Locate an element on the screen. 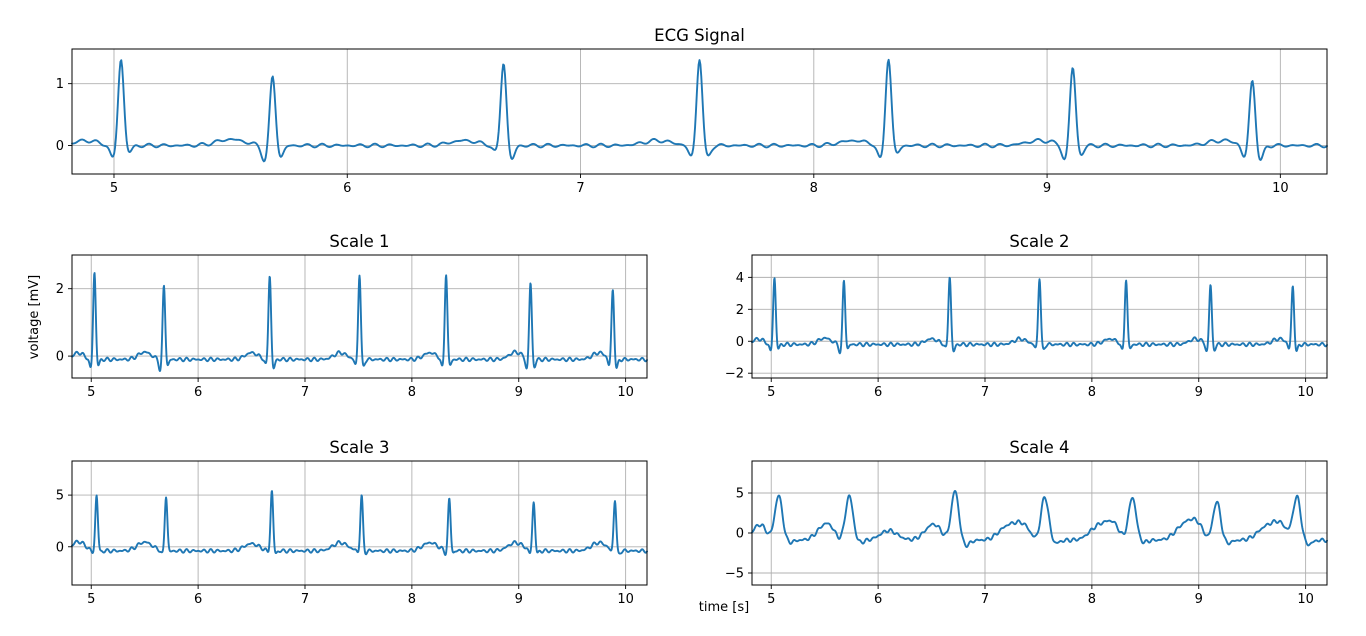 The width and height of the screenshot is (1366, 636). y-tick-label: −2 is located at coordinates (734, 374).